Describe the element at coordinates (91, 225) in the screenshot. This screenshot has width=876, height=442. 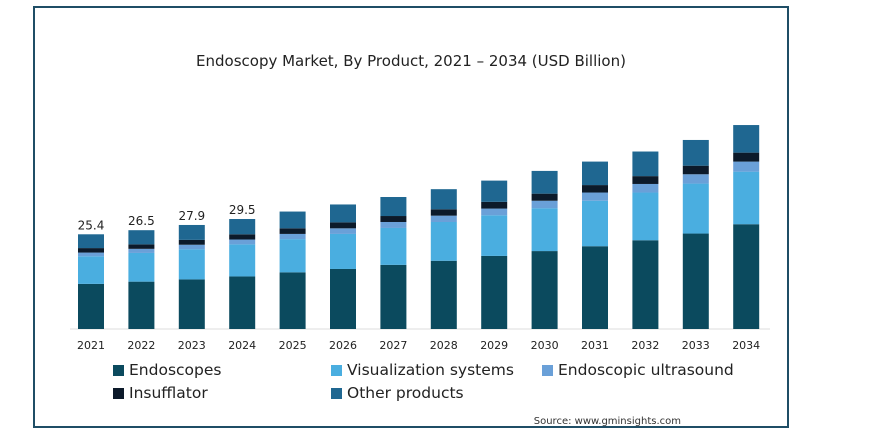
I see `total-label-2021: 25.4` at that location.